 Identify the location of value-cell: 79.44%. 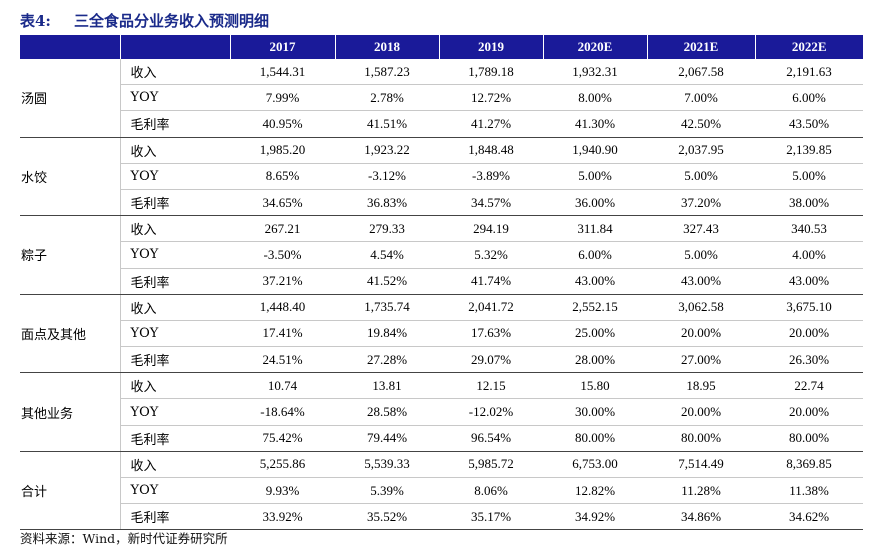
(387, 438).